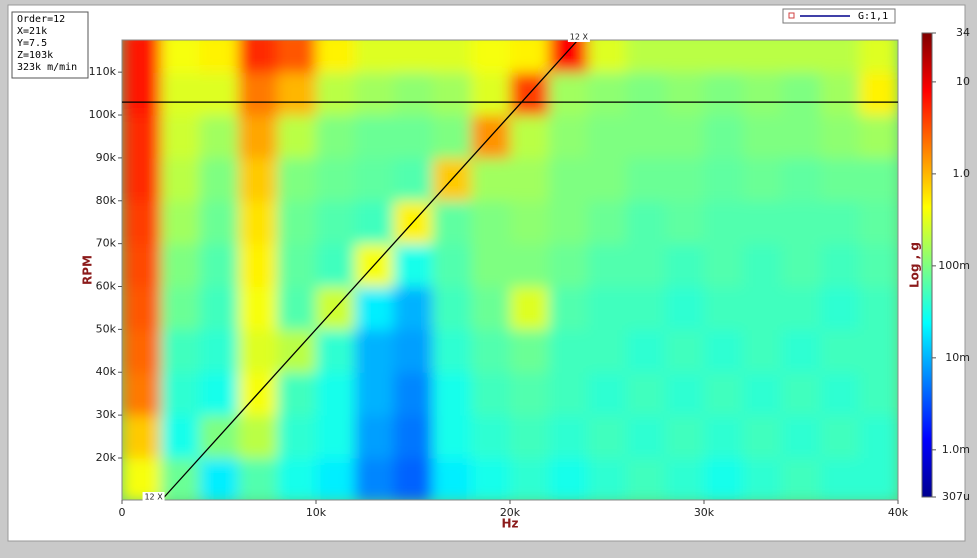 The image size is (977, 558). What do you see at coordinates (106, 457) in the screenshot?
I see `y-tick-label: 20k` at bounding box center [106, 457].